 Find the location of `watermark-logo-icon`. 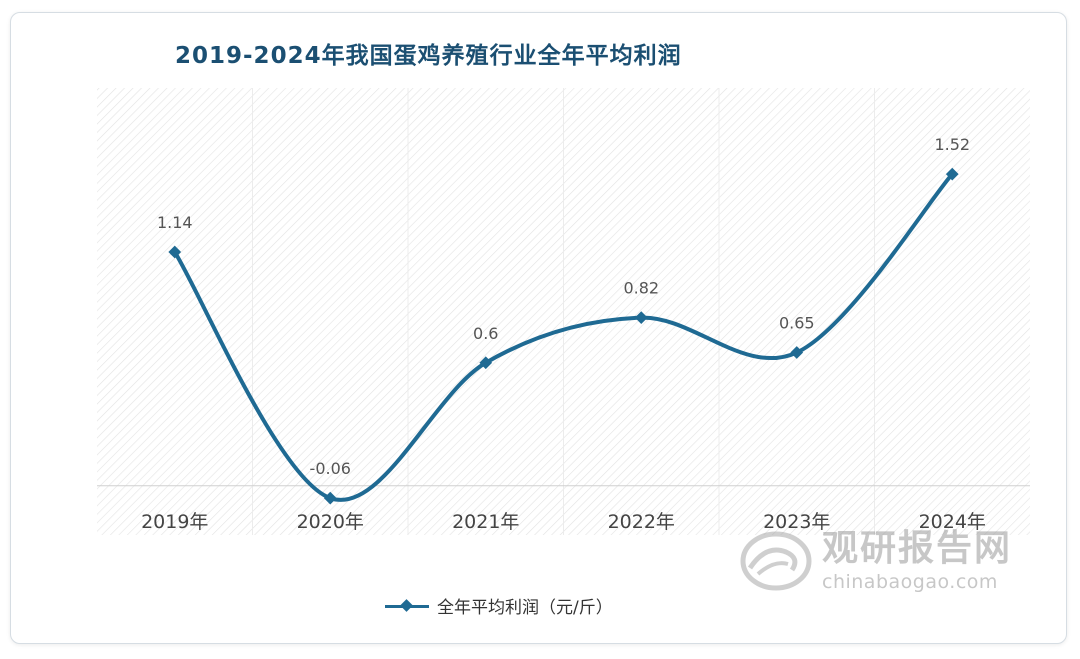

watermark-logo-icon is located at coordinates (776, 561).